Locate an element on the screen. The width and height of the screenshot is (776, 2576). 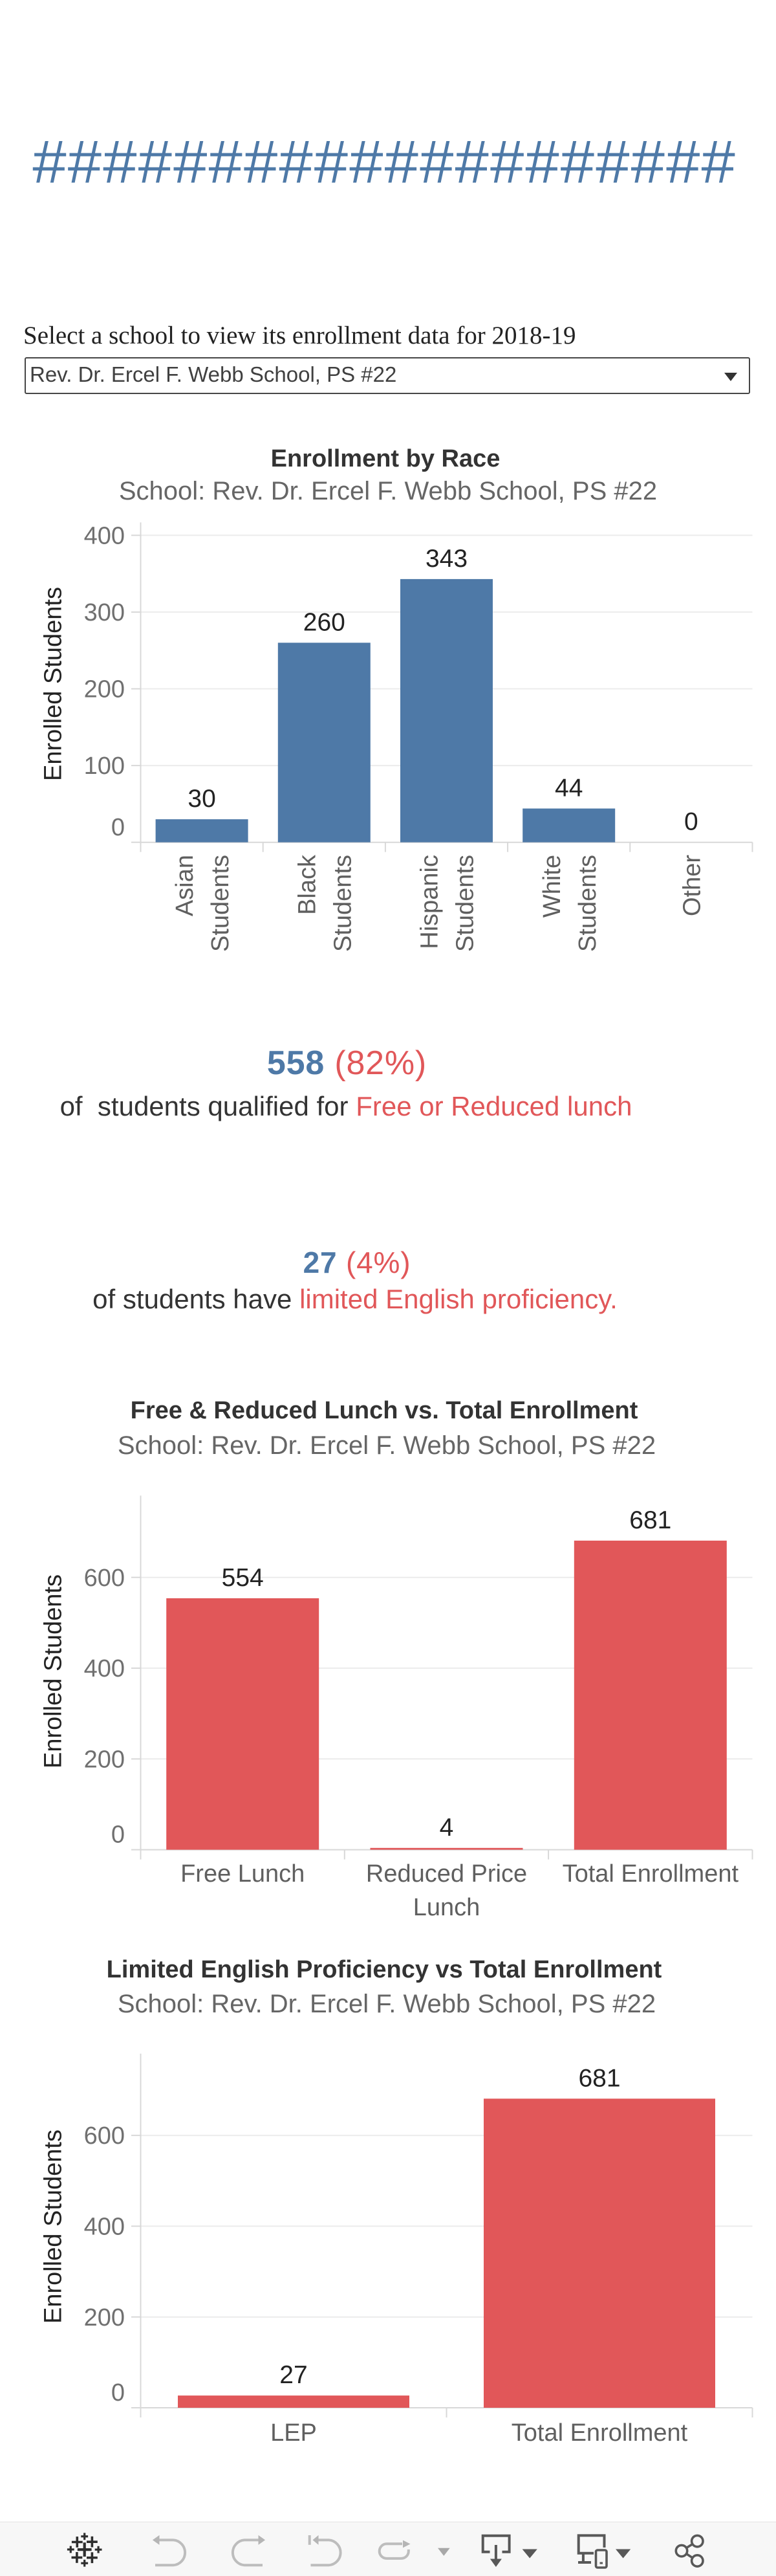
svg-text: 4 is located at coordinates (447, 1828).